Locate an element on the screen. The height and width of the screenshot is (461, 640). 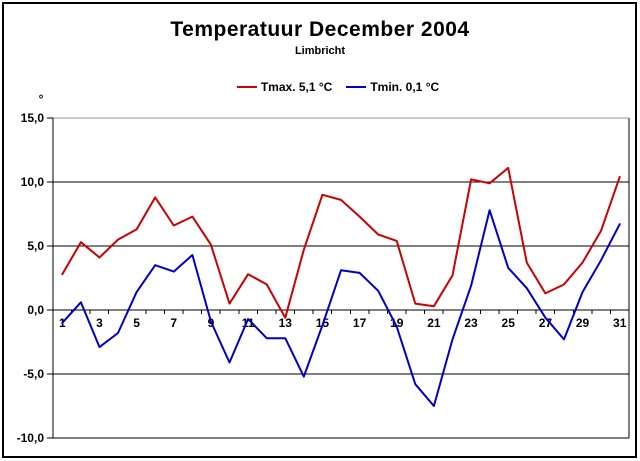
x-axis-label: 17 is located at coordinates (360, 323).